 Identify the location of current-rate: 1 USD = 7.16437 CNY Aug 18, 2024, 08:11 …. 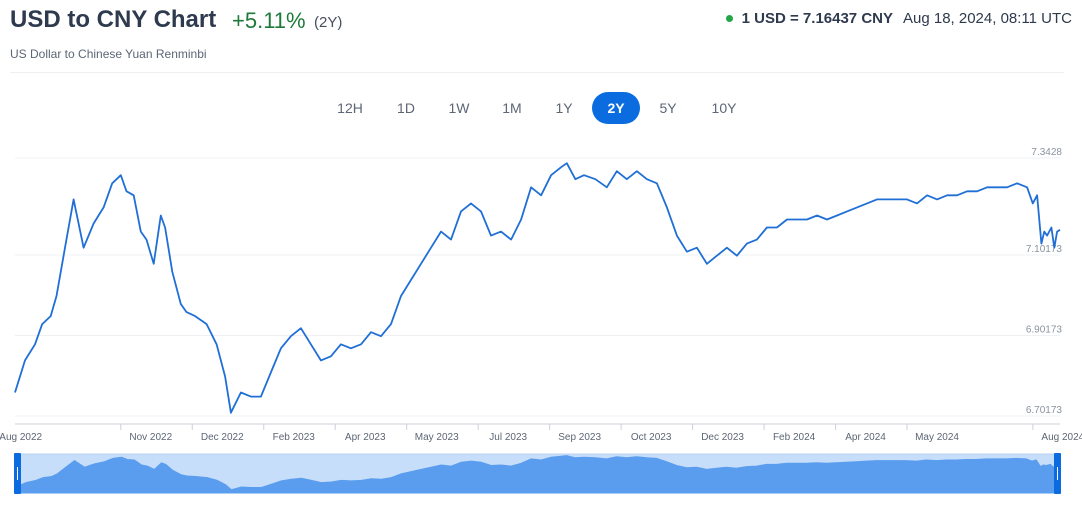
(898, 18).